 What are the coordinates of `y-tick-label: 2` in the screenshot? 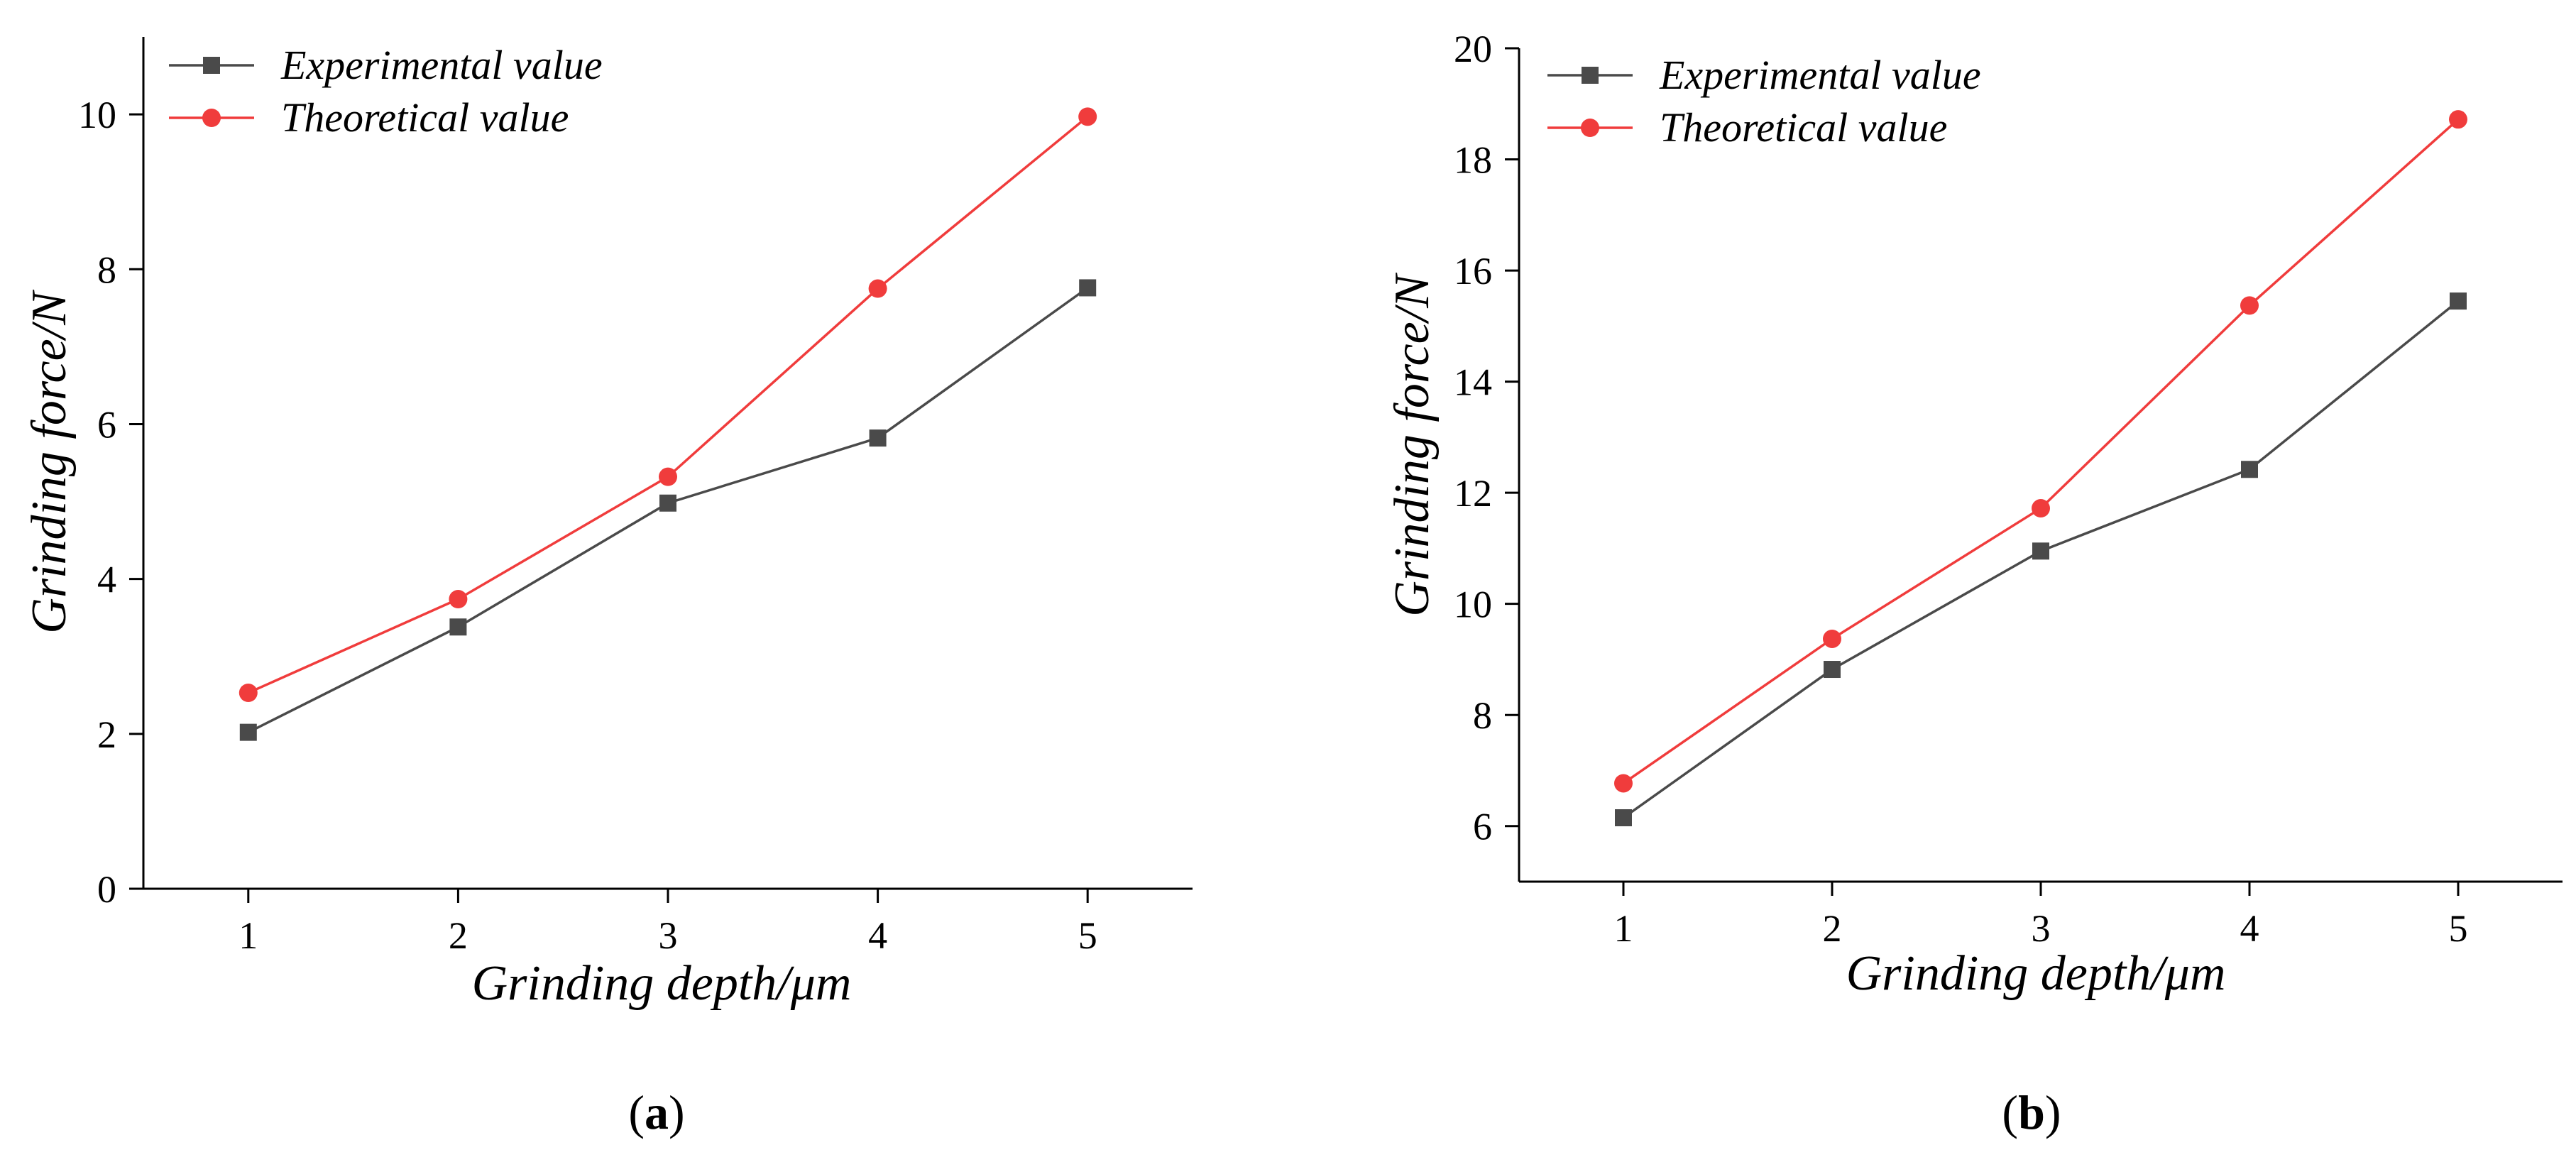 It's located at (106, 734).